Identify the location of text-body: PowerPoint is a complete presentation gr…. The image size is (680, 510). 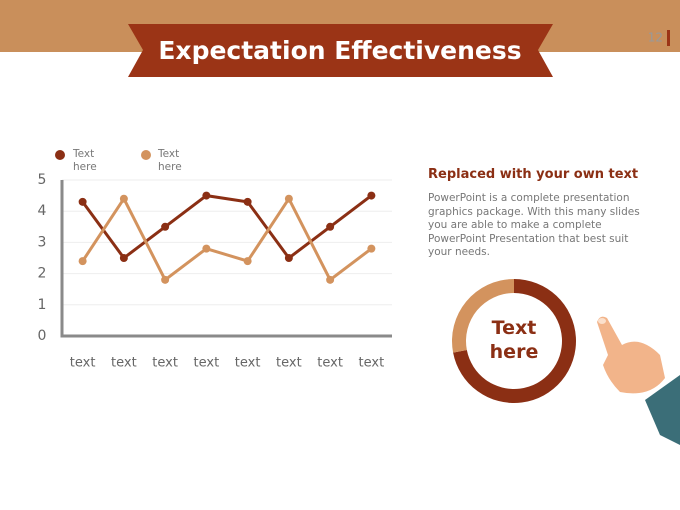
(534, 225).